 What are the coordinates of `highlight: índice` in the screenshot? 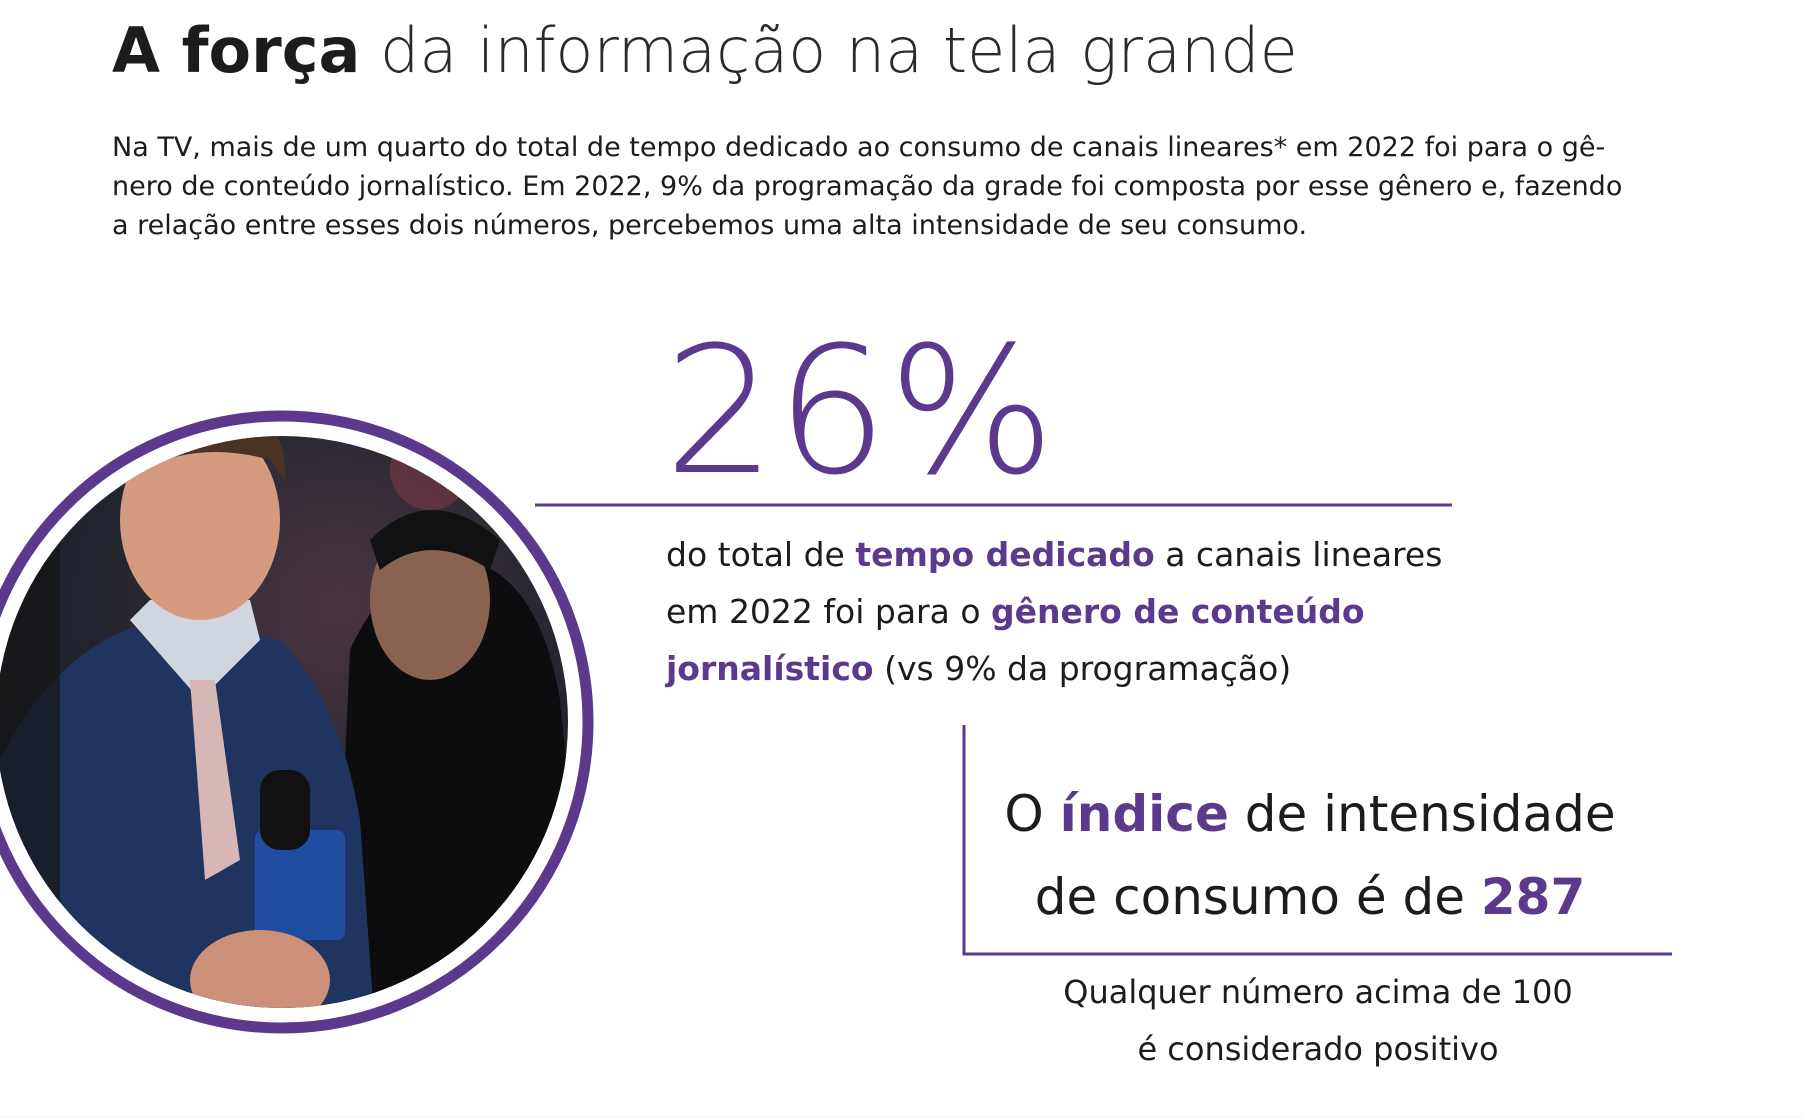 It's located at (1144, 814).